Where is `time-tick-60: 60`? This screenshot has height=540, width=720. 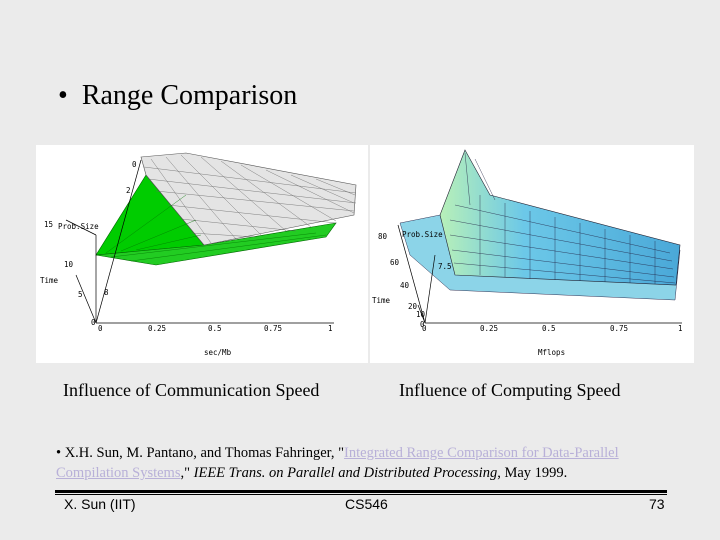 time-tick-60: 60 is located at coordinates (395, 262).